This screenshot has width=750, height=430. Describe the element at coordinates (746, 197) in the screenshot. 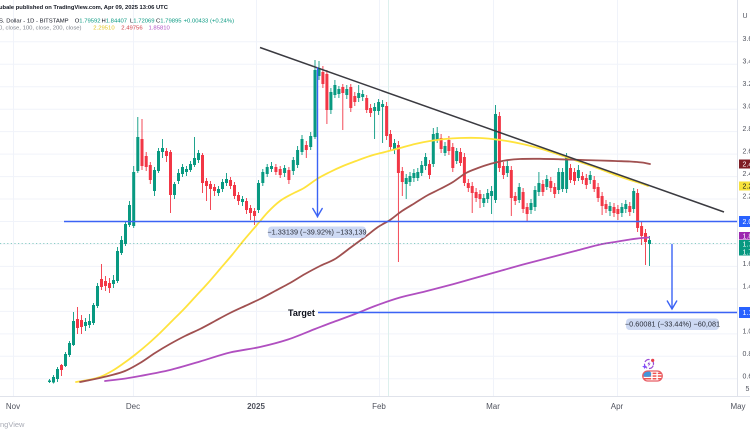

I see `svg-text: 2.20000` at that location.